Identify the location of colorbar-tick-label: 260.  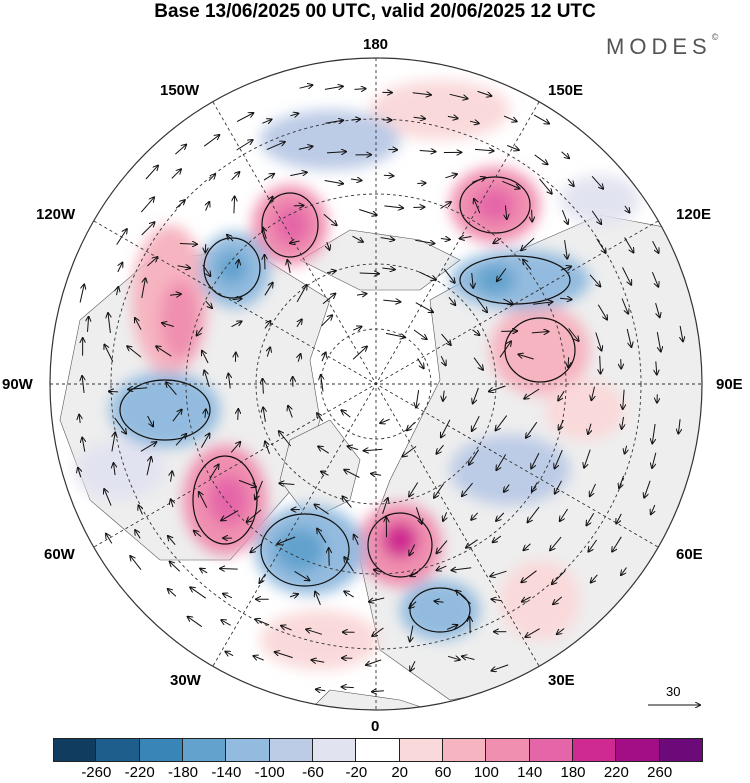
(660, 772).